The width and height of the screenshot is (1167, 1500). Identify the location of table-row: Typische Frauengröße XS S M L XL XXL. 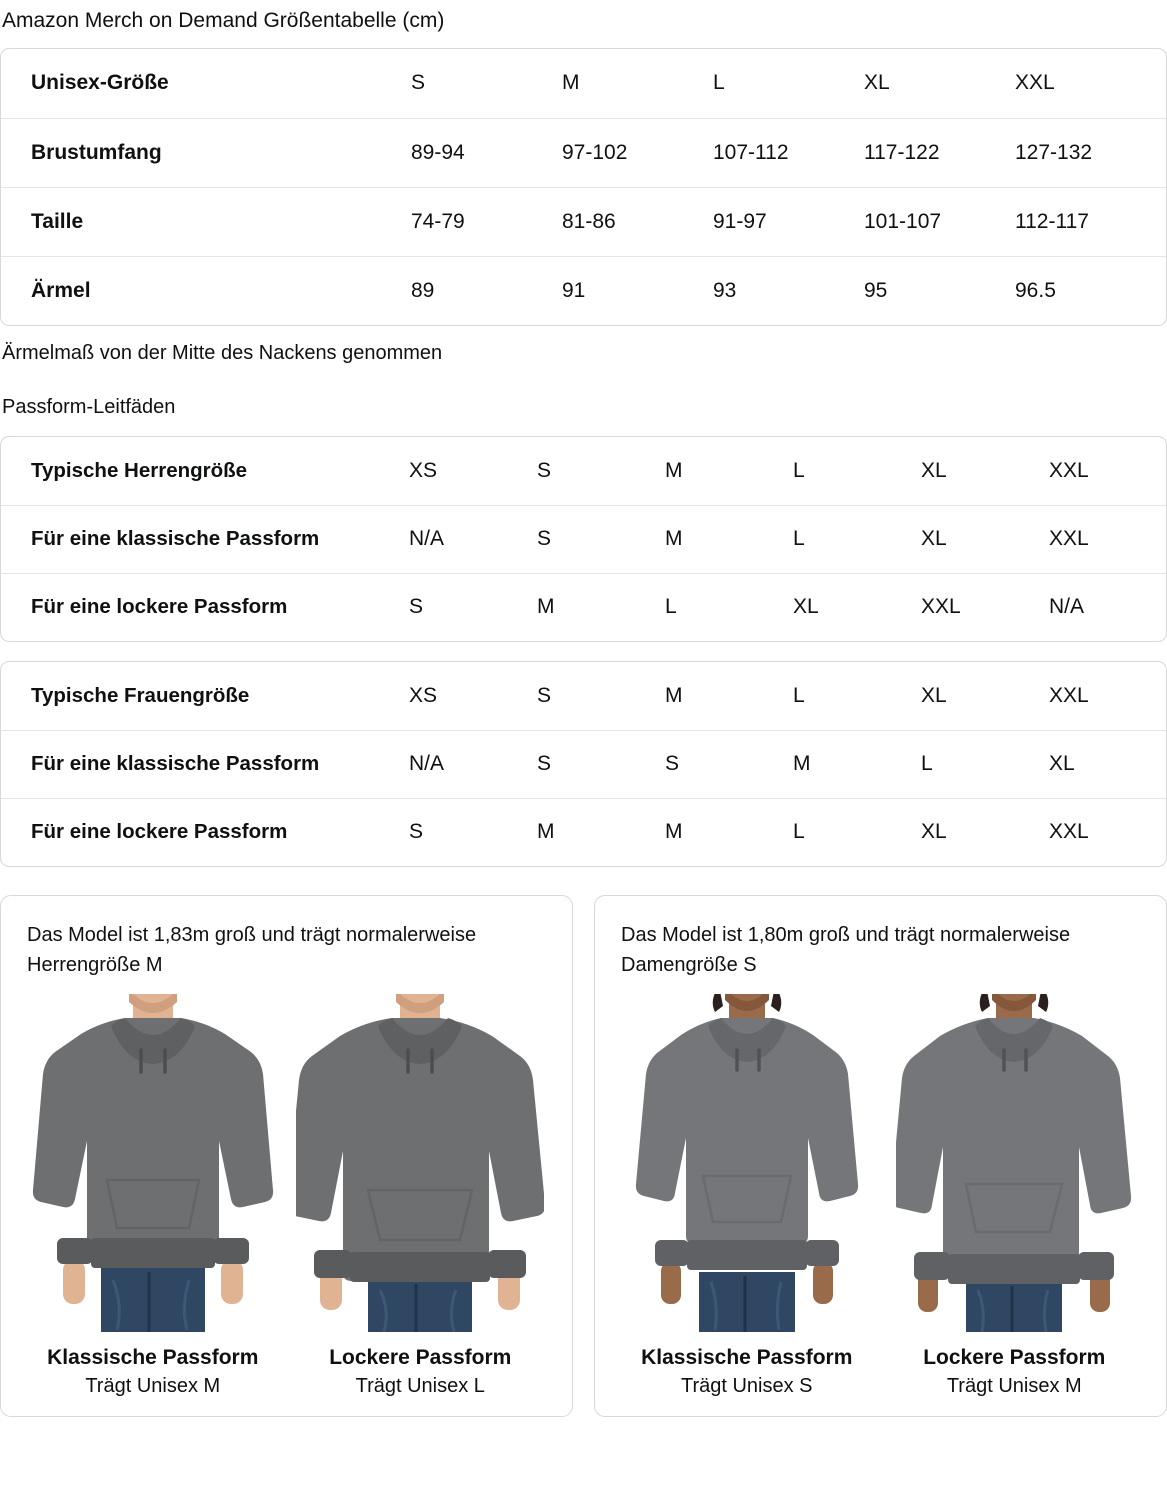
(583, 696).